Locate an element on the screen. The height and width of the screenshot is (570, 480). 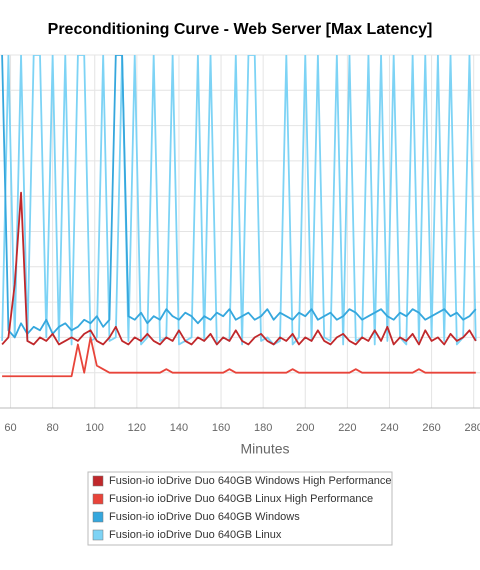
x-tick-label: 240 is located at coordinates (389, 428).